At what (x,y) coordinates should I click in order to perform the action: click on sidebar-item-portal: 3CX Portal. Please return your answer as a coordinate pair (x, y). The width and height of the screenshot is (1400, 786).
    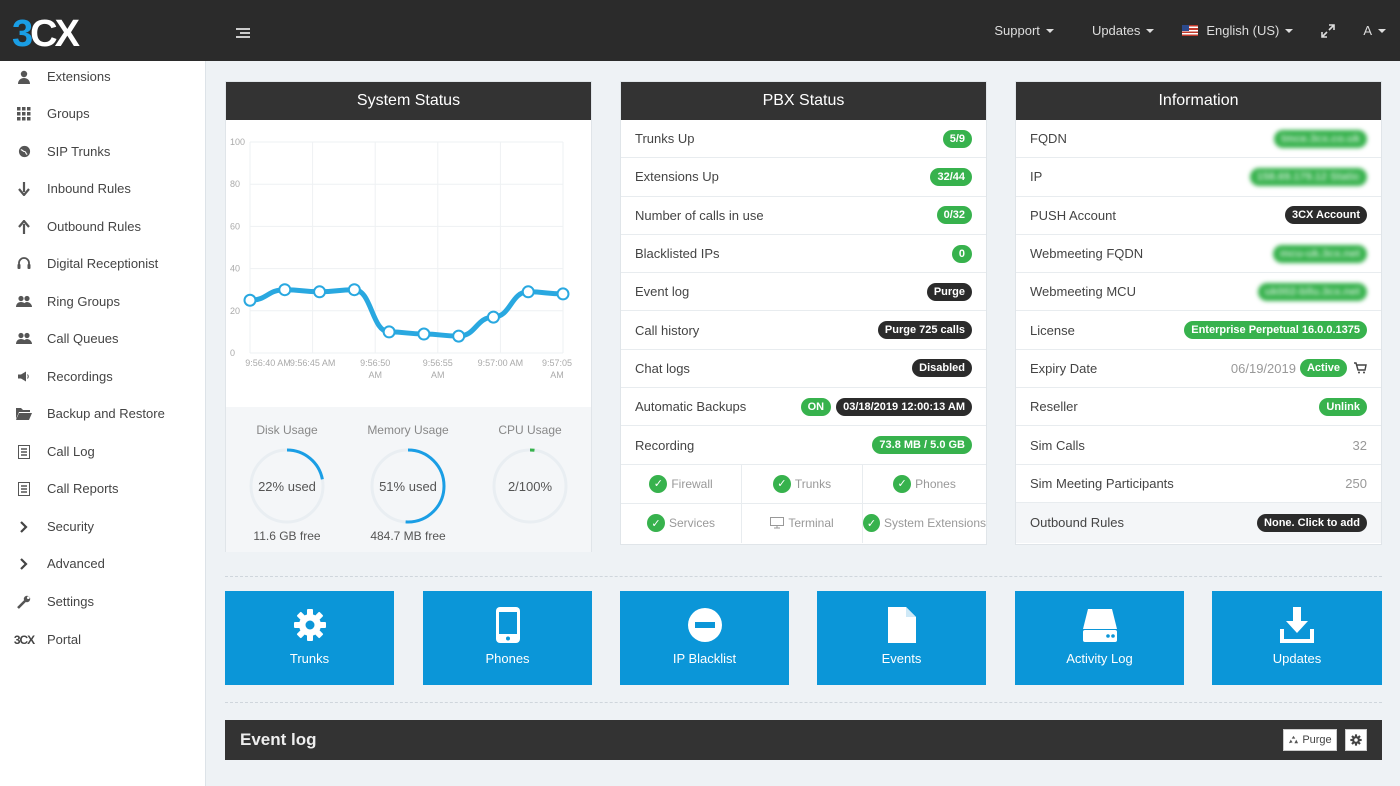
    Looking at the image, I should click on (102, 639).